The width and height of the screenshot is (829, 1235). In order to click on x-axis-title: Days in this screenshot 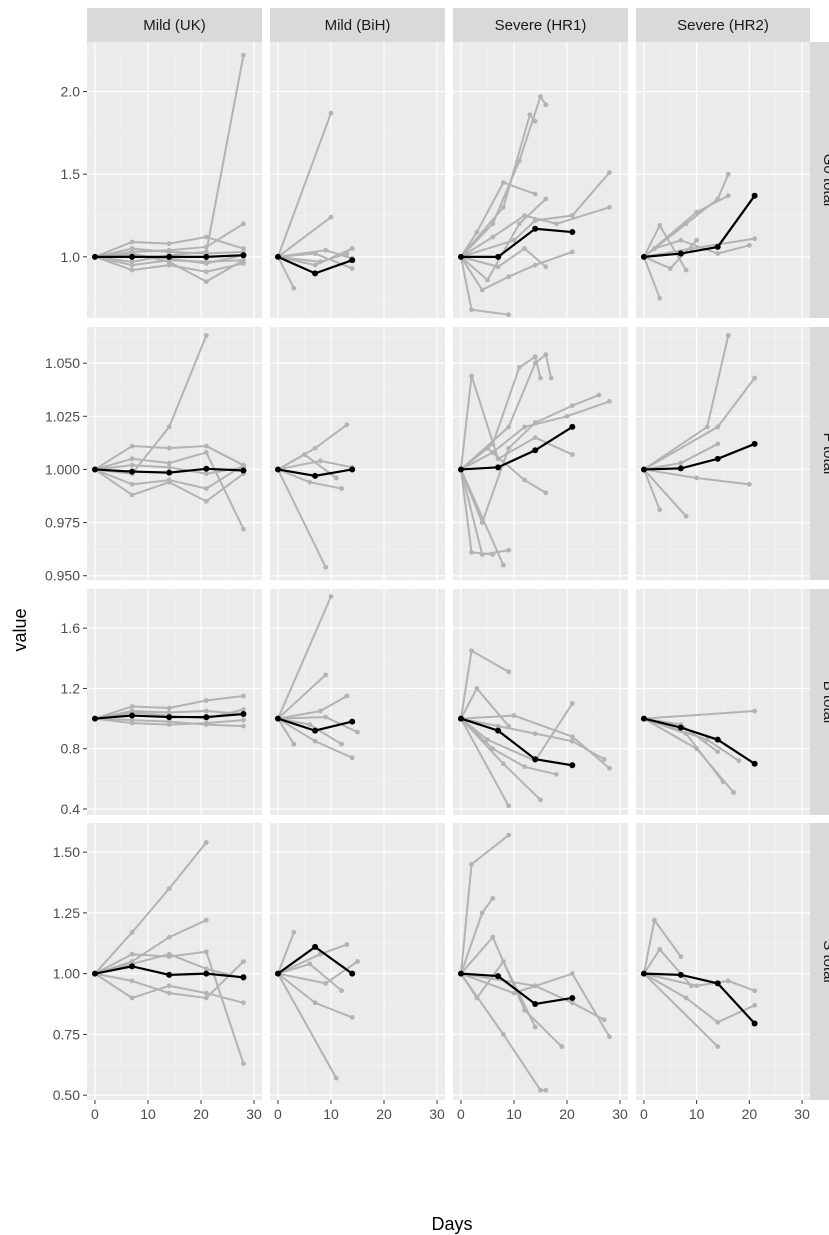, I will do `click(451, 1224)`.